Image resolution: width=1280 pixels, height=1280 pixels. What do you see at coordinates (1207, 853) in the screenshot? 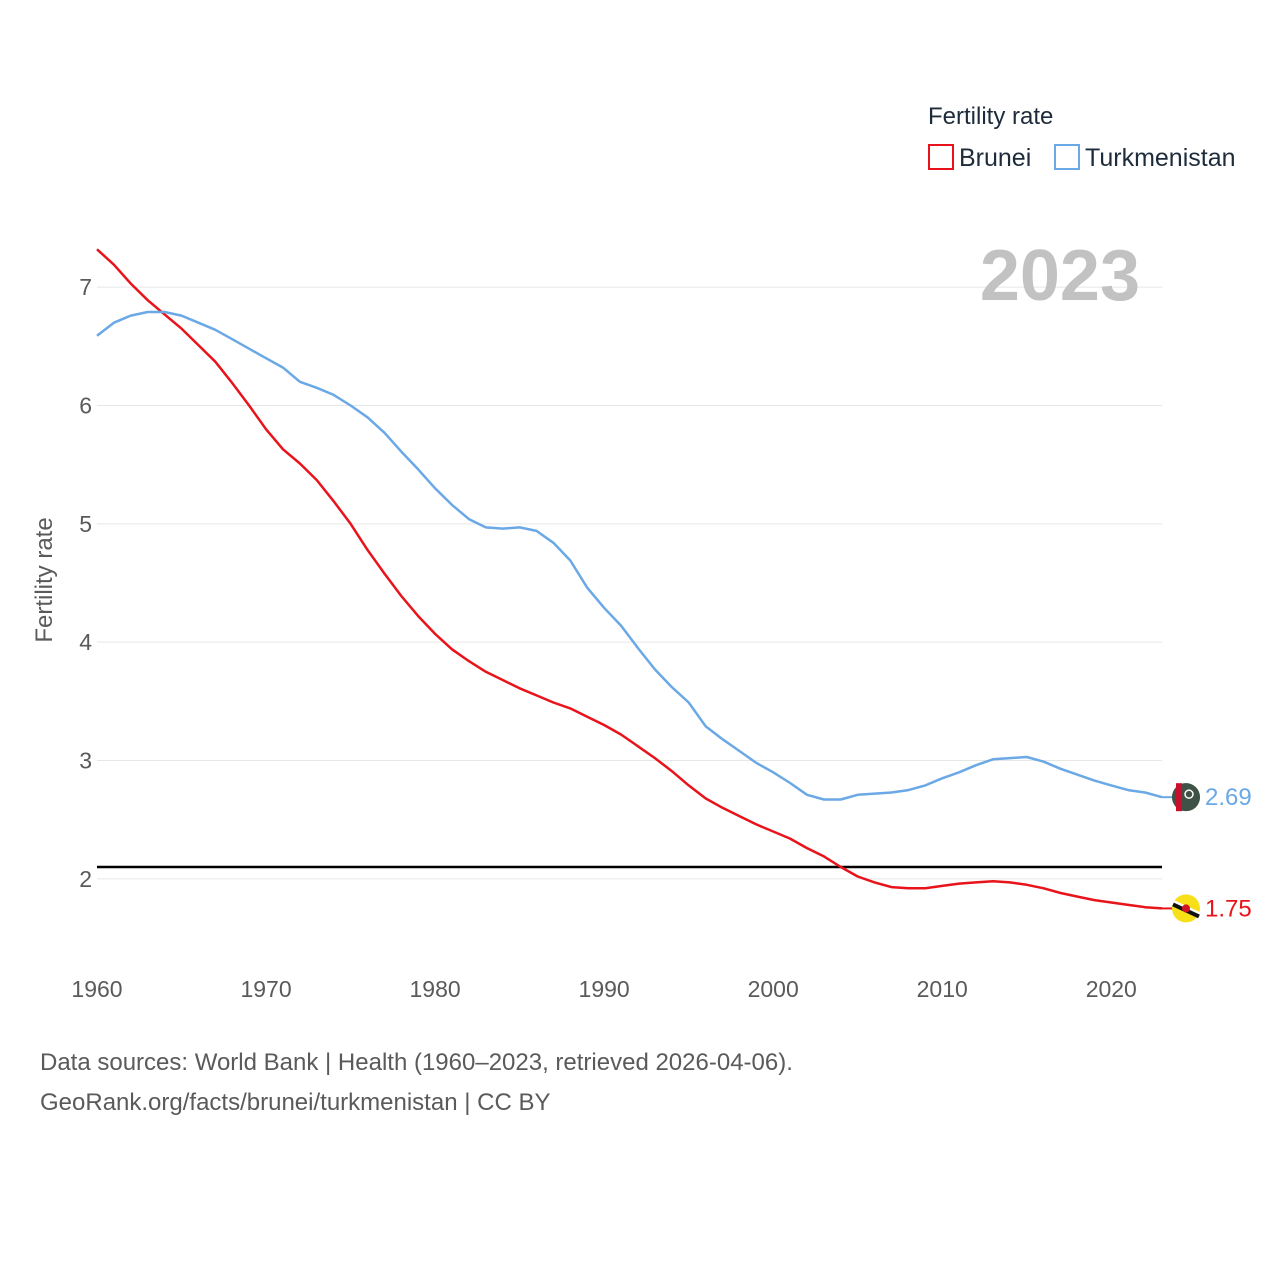
I see `end-markers: 1.75 2.69` at bounding box center [1207, 853].